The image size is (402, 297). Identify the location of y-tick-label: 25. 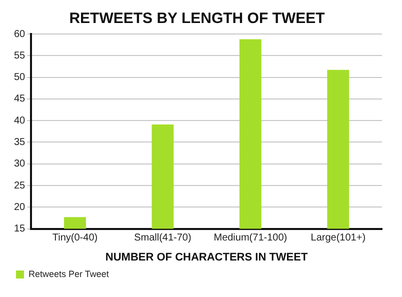
(20, 186).